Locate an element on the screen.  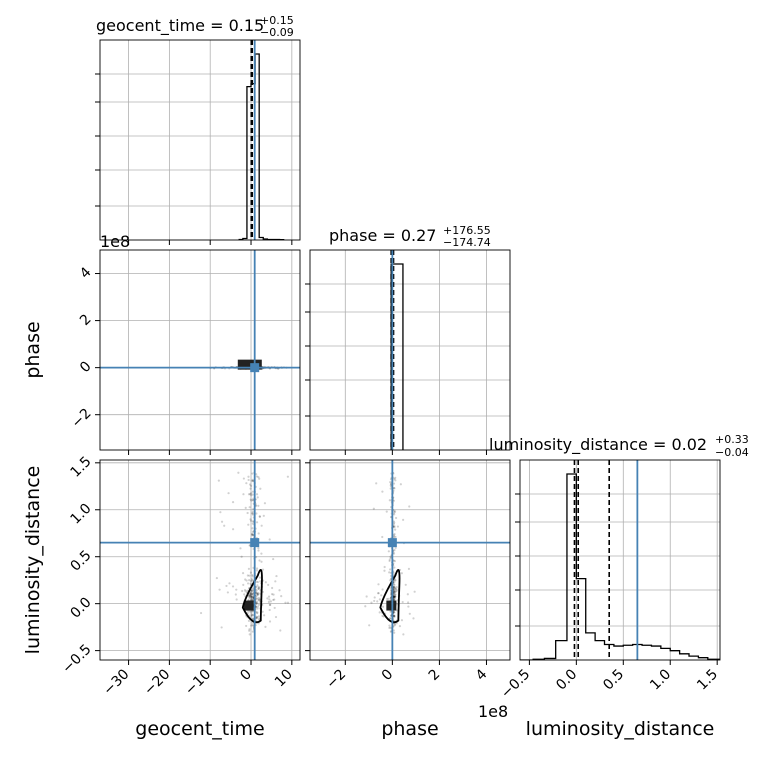
truth-marker is located at coordinates (255, 368).